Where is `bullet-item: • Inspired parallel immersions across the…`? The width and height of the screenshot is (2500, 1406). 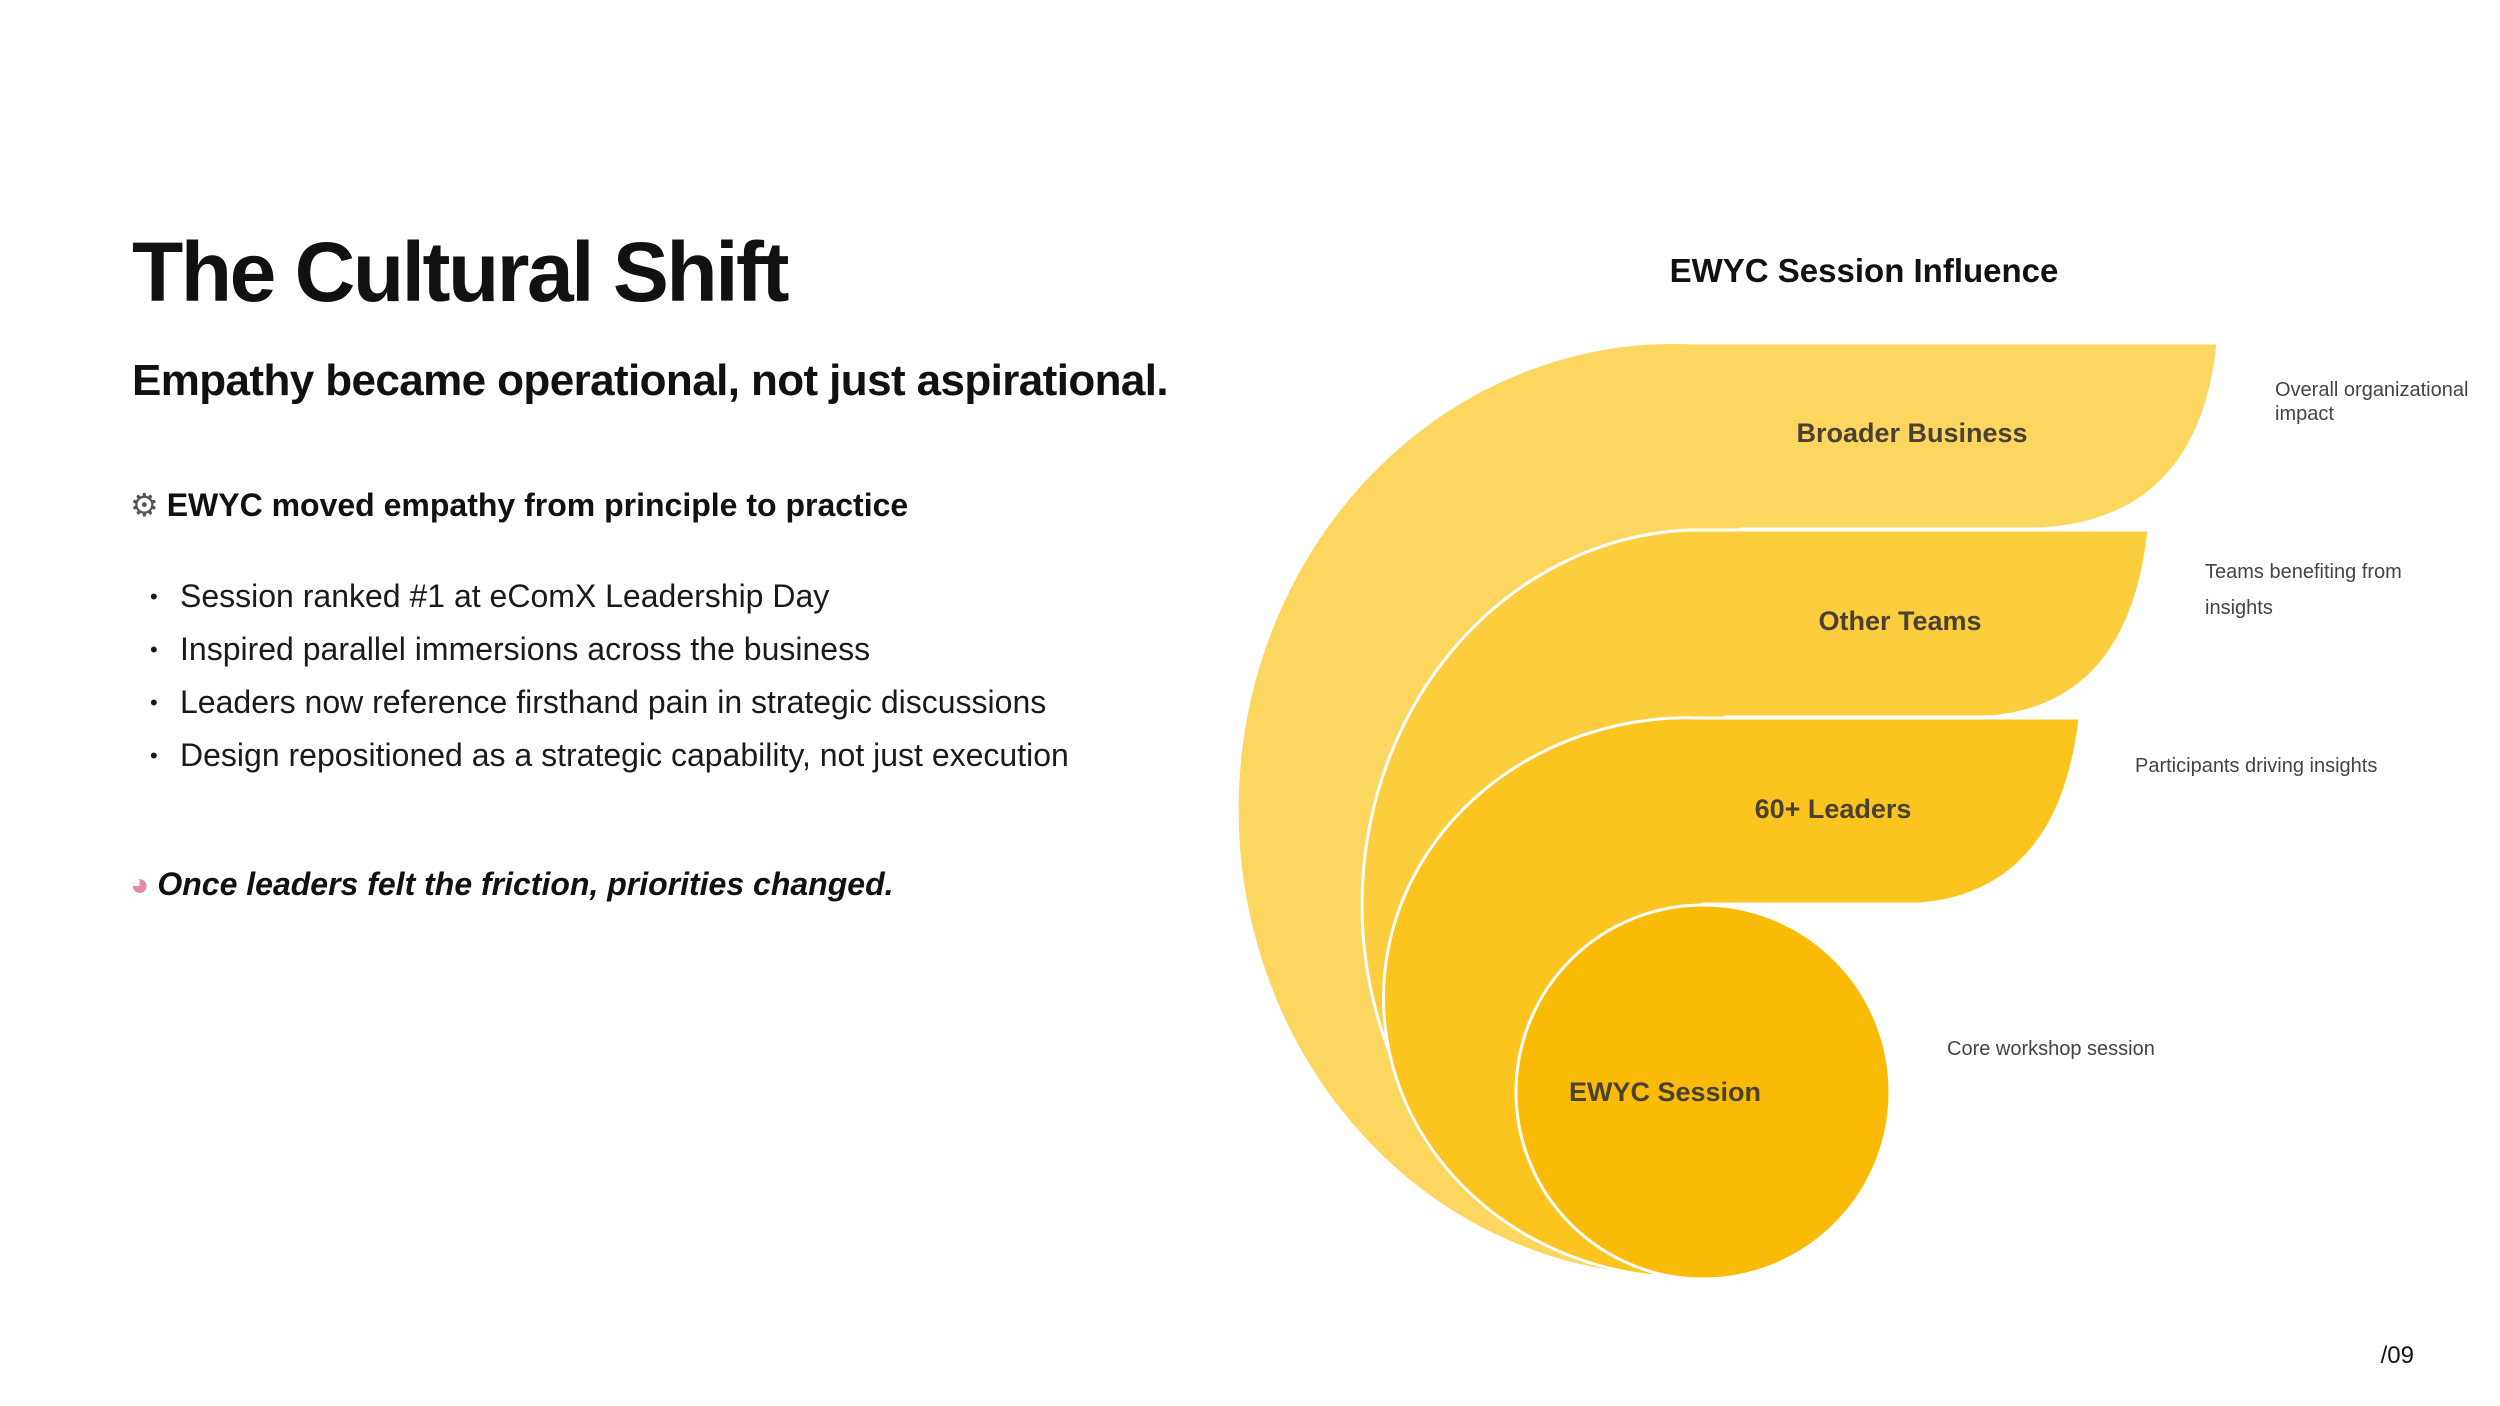
bullet-item: • Inspired parallel immersions across the… is located at coordinates (609, 649).